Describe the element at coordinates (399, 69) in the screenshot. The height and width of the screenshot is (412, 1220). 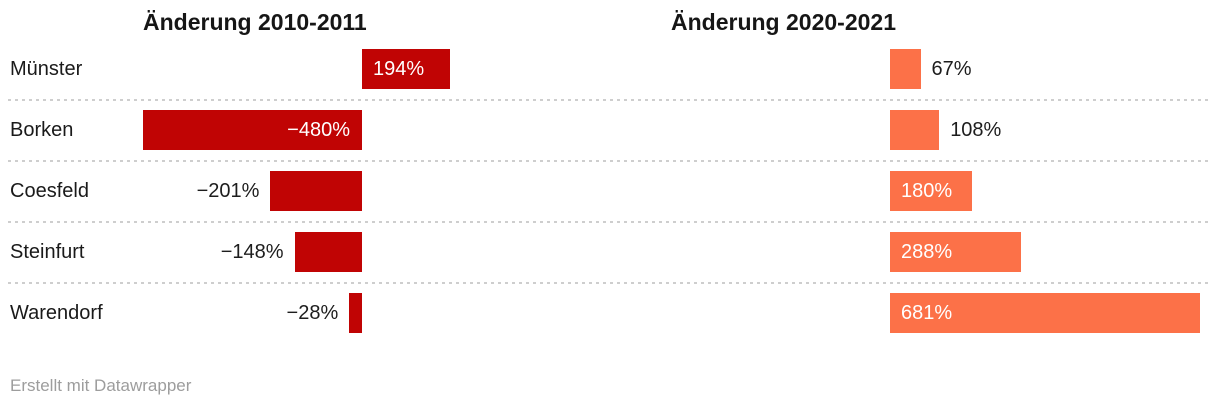
I see `value-label-aenderung-2010-2011-muenster: 194%` at that location.